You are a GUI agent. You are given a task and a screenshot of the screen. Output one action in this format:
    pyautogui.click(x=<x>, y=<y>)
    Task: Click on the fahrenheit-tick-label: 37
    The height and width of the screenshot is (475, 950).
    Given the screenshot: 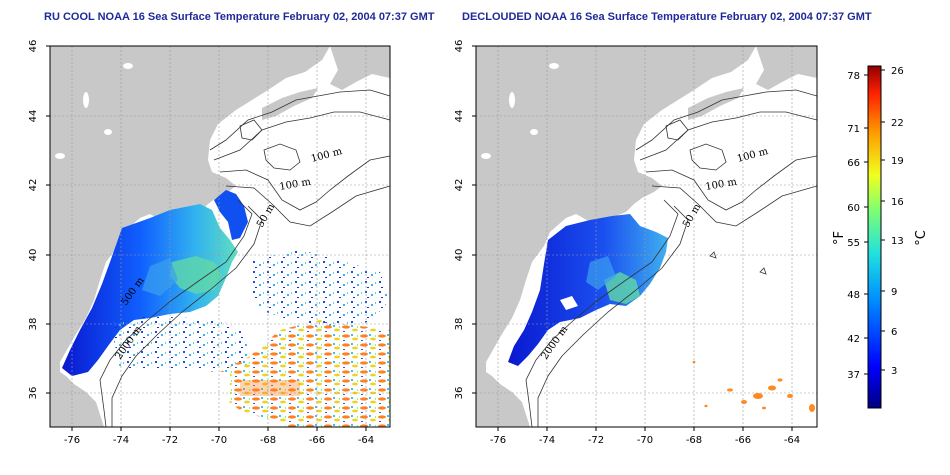 What is the action you would take?
    pyautogui.click(x=853, y=375)
    